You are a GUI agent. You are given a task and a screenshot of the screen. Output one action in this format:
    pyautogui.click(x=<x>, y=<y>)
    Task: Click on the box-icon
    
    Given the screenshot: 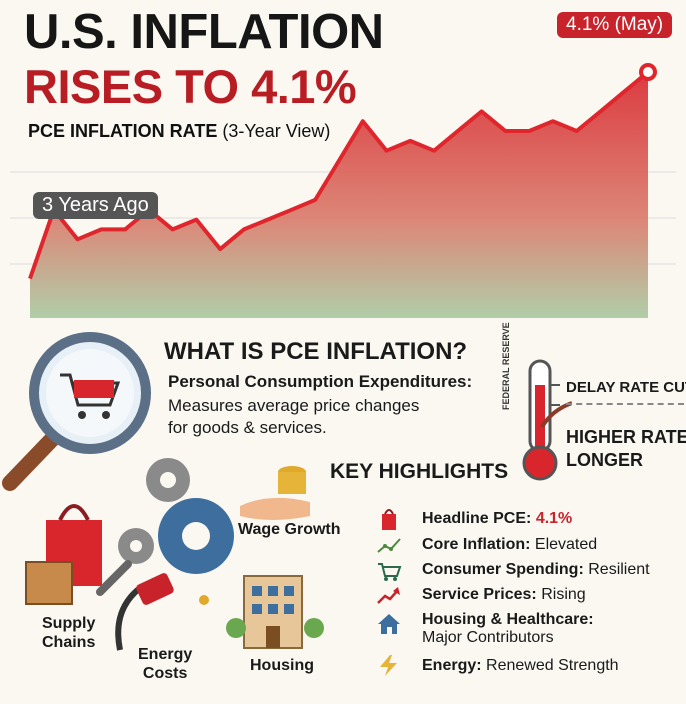 What is the action you would take?
    pyautogui.click(x=49, y=583)
    